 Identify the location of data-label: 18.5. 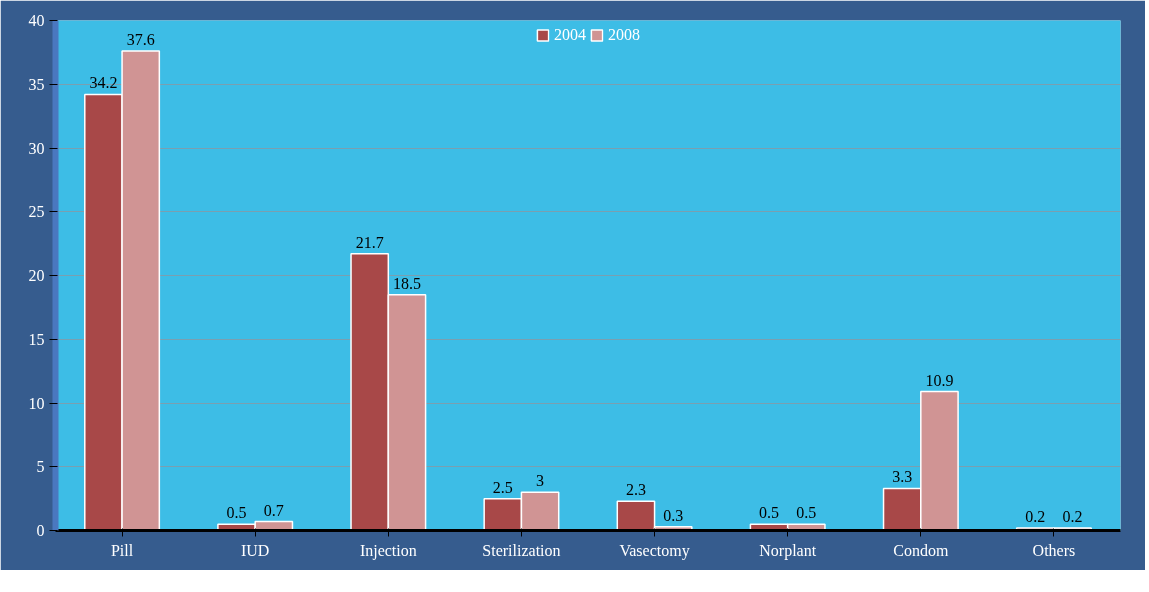
(406, 283).